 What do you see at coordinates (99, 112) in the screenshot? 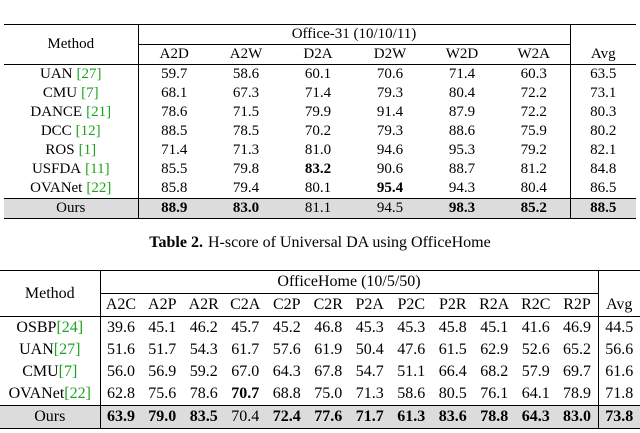
I see `citation: [21]` at bounding box center [99, 112].